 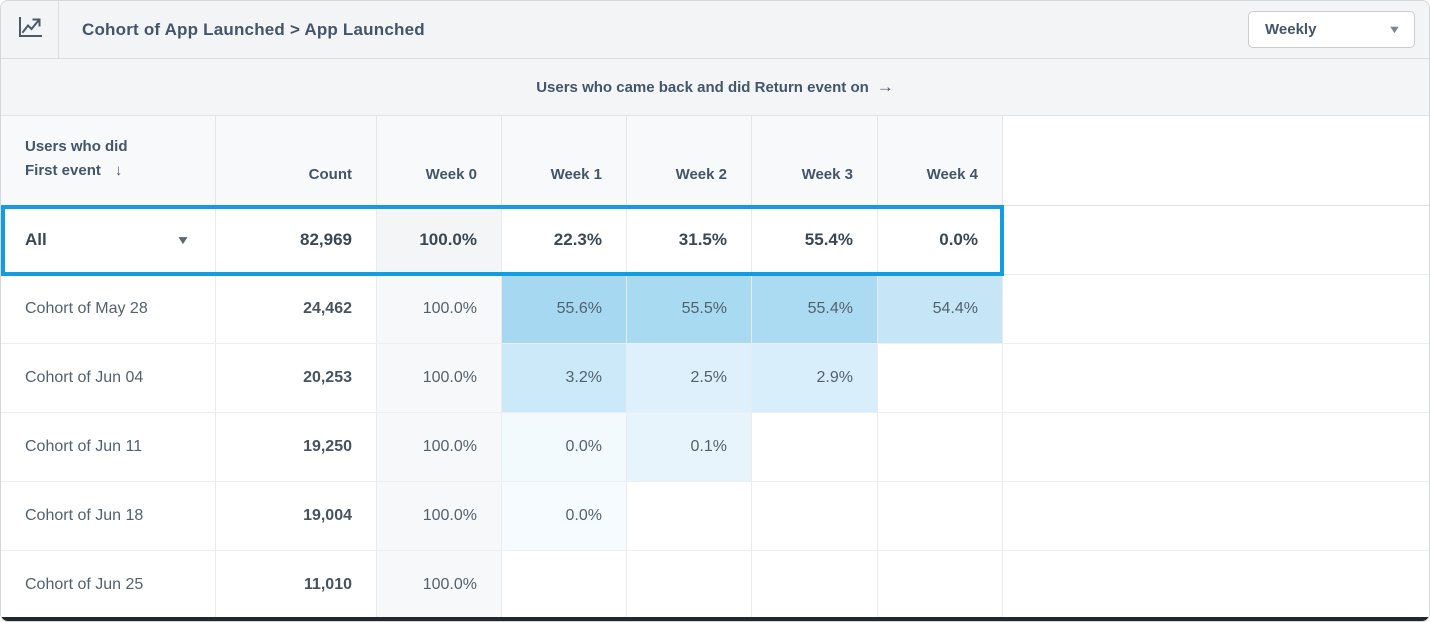 What do you see at coordinates (1291, 29) in the screenshot?
I see `interval-dropdown-value: Weekly` at bounding box center [1291, 29].